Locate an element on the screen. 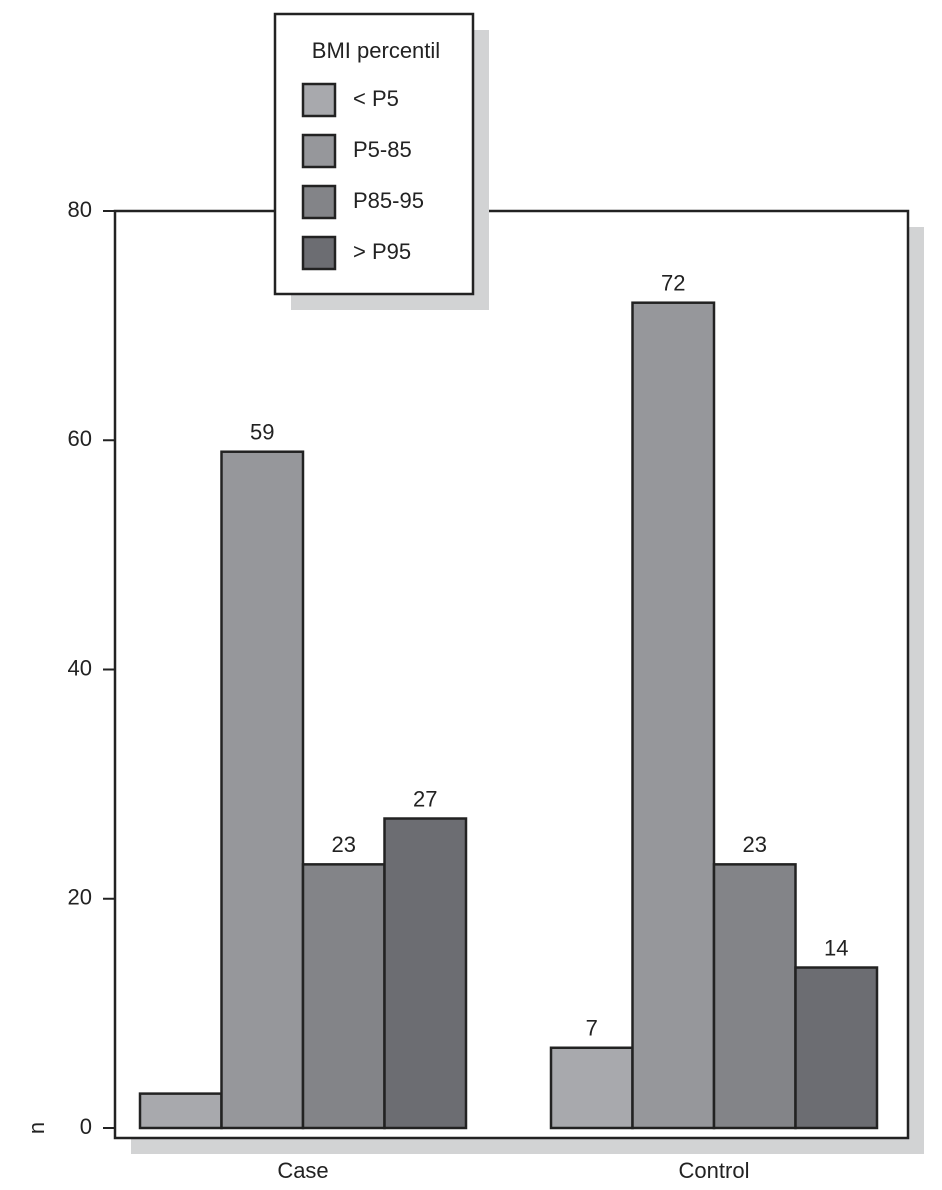  data-label: 59 is located at coordinates (262, 432).